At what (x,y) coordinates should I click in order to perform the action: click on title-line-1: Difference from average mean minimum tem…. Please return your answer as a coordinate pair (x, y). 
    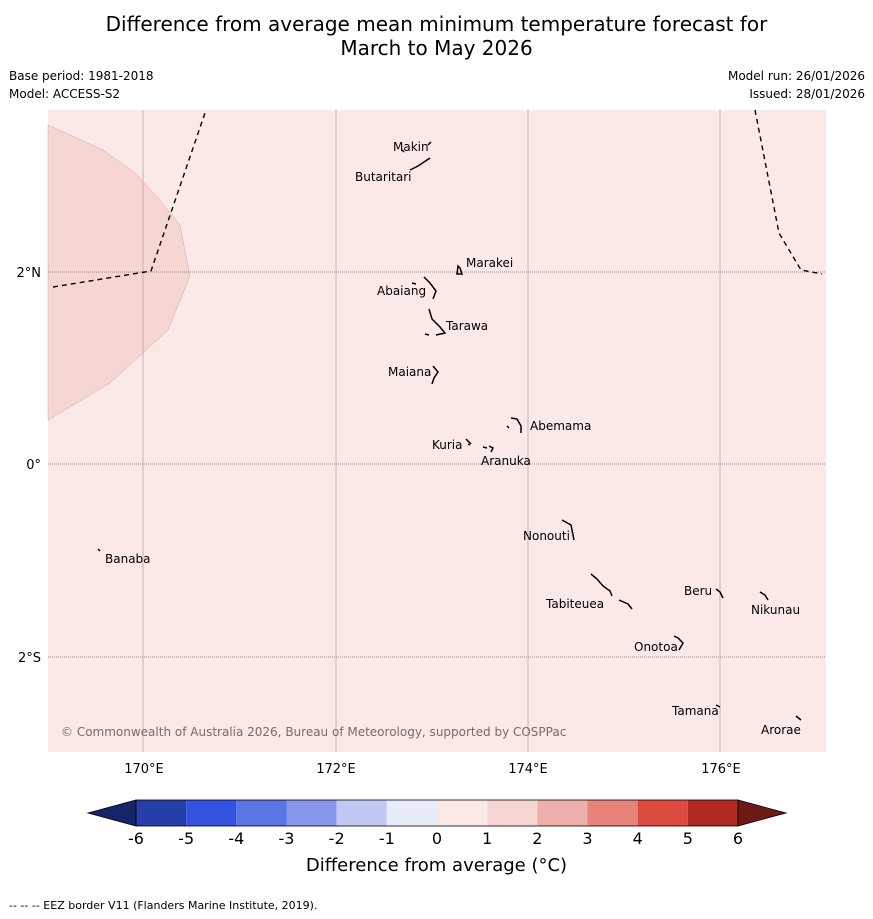
    Looking at the image, I should click on (436, 24).